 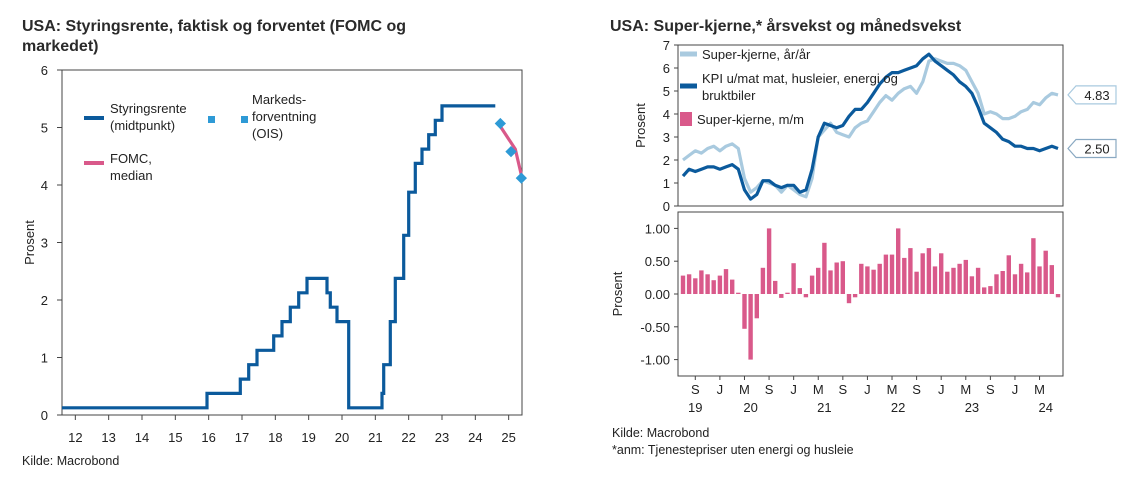 What do you see at coordinates (175, 437) in the screenshot?
I see `left-x-tick-label: 15` at bounding box center [175, 437].